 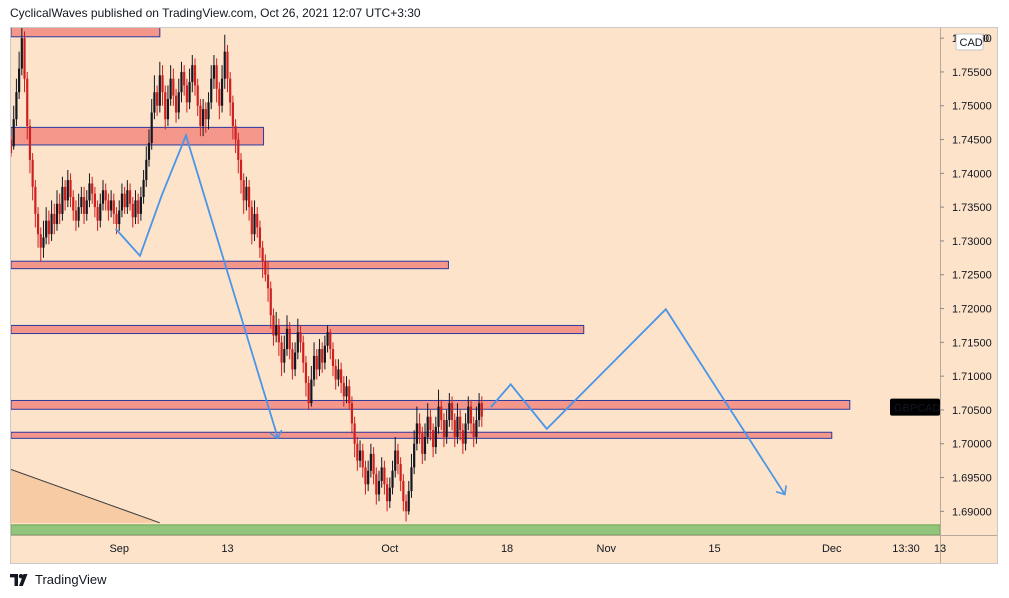 I want to click on y-tick-label-partial: 1, so click(x=955, y=39).